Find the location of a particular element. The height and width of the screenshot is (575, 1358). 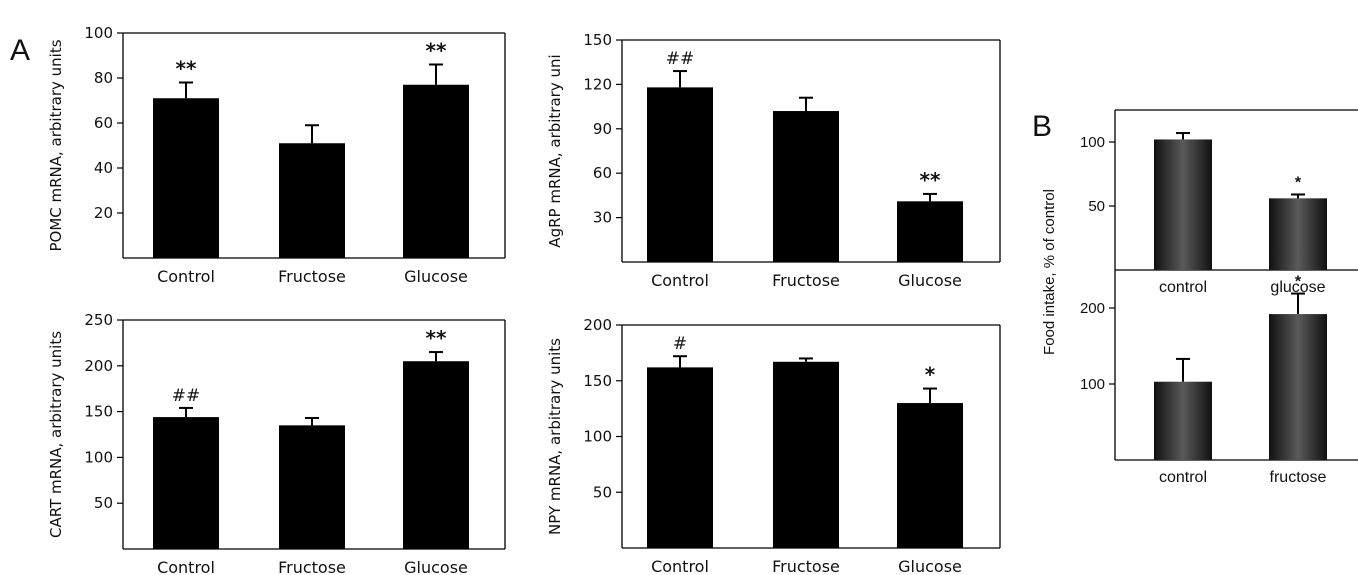

chart-agrp-bar-control is located at coordinates (680, 174).